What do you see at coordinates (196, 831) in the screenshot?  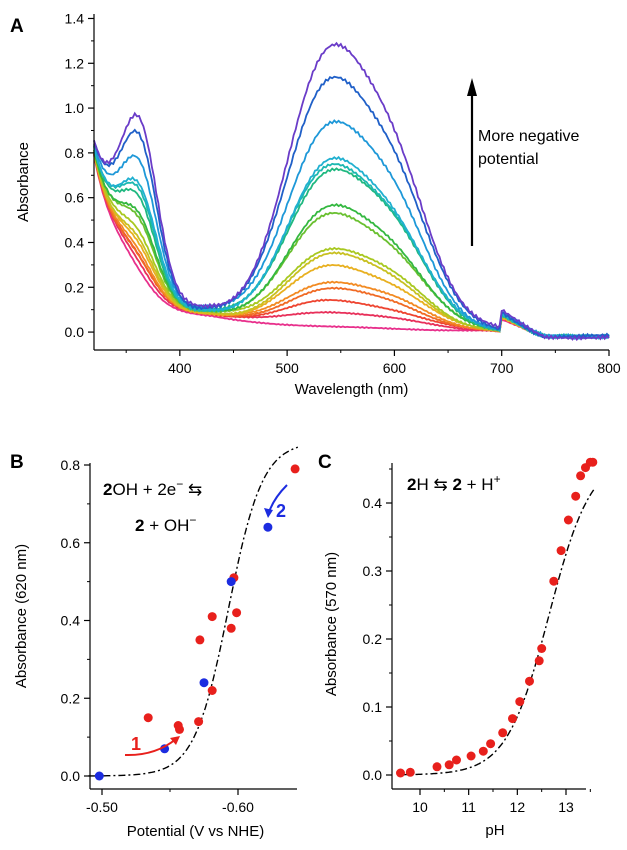 I see `panel-b-xlabel: Potential (V vs NHE)` at bounding box center [196, 831].